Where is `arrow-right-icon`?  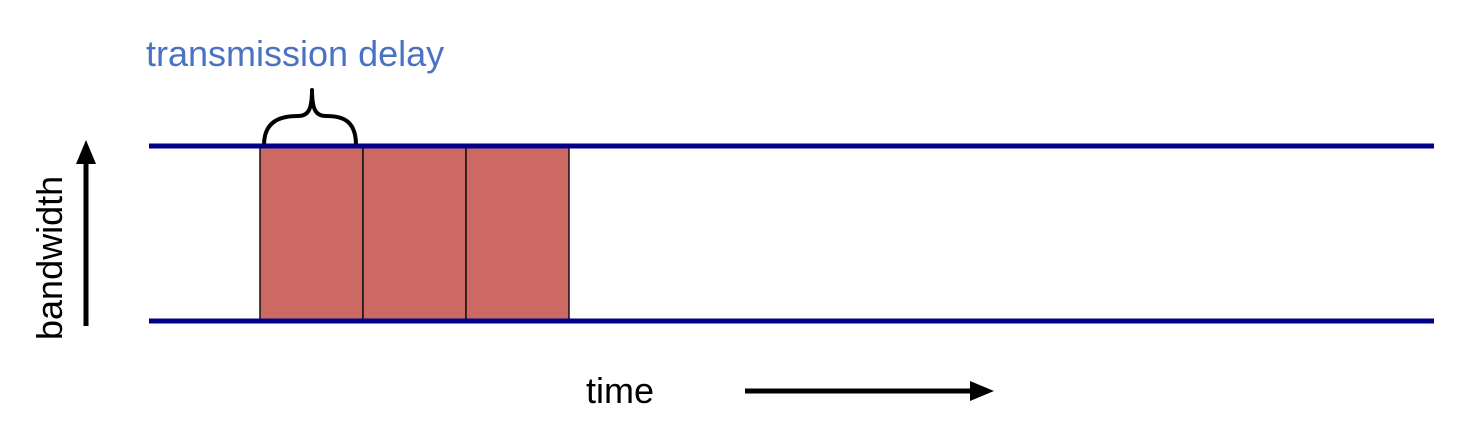 arrow-right-icon is located at coordinates (869, 391).